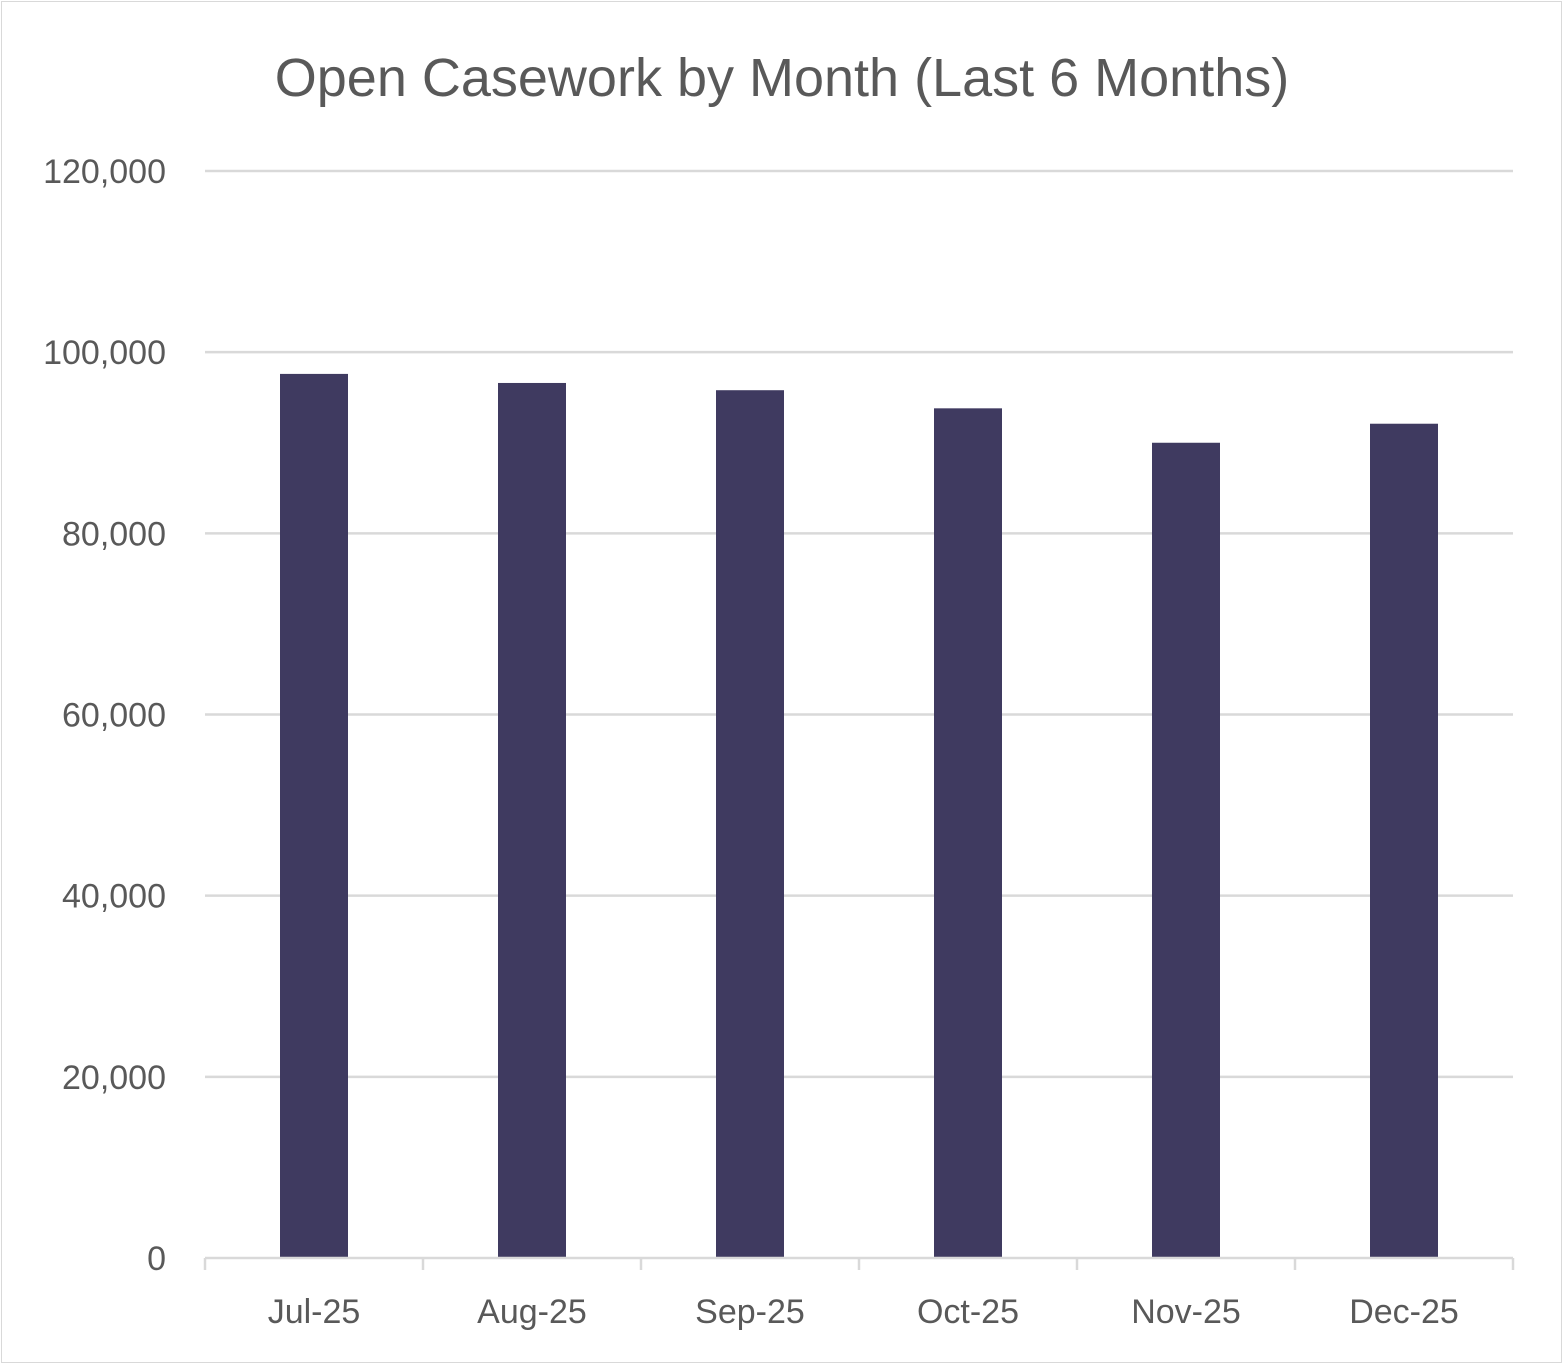 This screenshot has height=1366, width=1565. Describe the element at coordinates (968, 1312) in the screenshot. I see `x-tick-label: Oct-25` at that location.